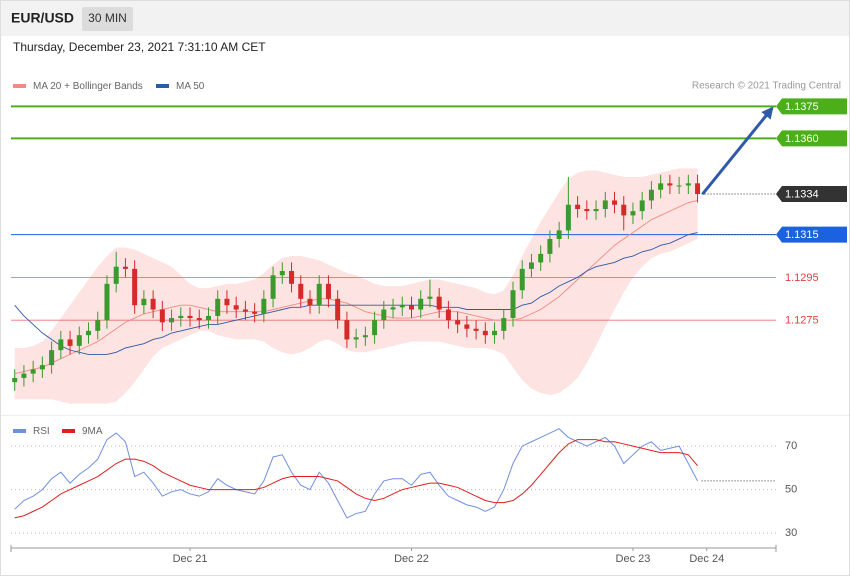 The width and height of the screenshot is (850, 581). Describe the element at coordinates (766, 86) in the screenshot. I see `credit: Research © 2021 Trading Central` at that location.